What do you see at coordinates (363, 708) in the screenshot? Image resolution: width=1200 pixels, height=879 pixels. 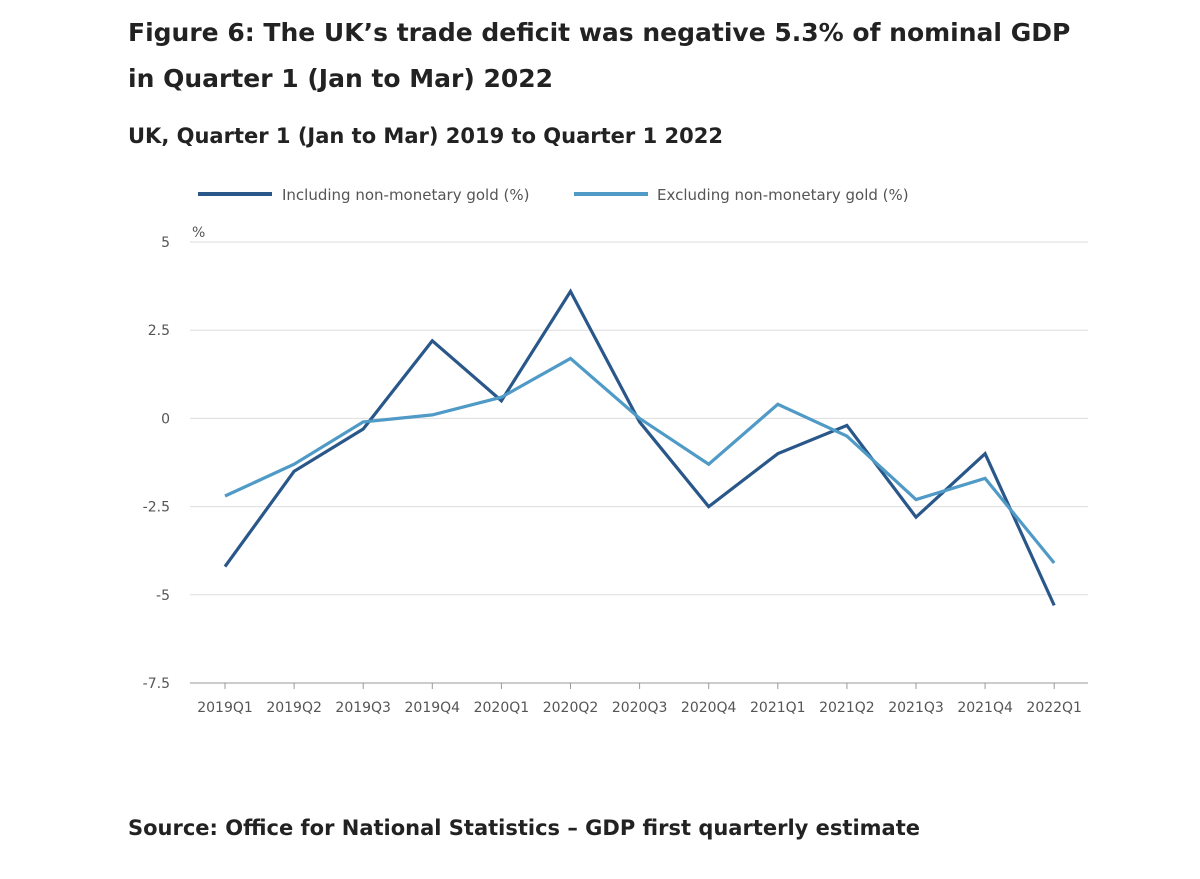 I see `x-tick-label: 2019Q3` at bounding box center [363, 708].